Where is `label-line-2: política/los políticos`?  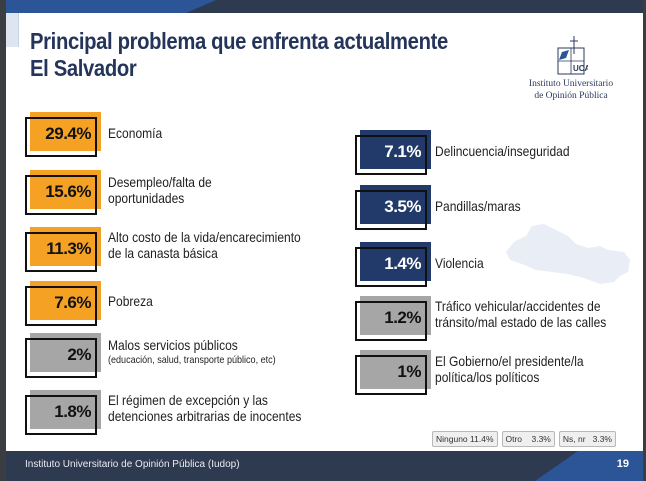
label-line-2: política/los políticos is located at coordinates (487, 377).